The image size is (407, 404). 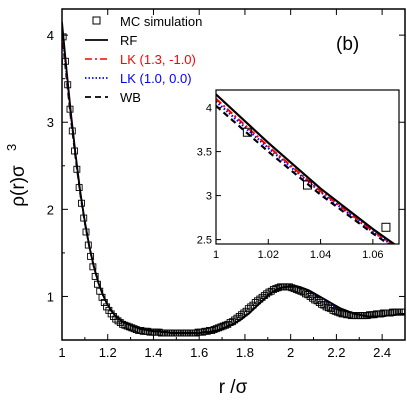 What do you see at coordinates (50, 209) in the screenshot?
I see `y-tick-label: 2` at bounding box center [50, 209].